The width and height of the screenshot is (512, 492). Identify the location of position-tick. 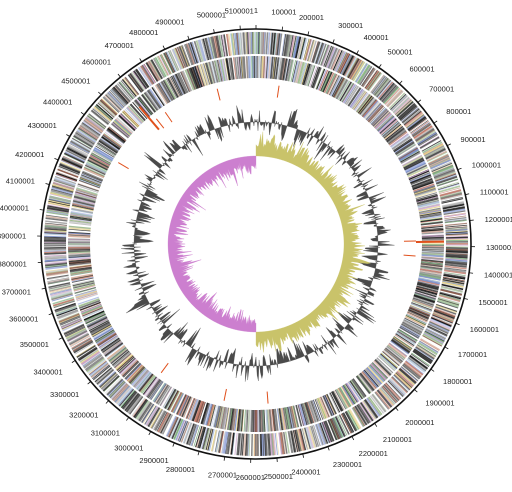
(164, 47).